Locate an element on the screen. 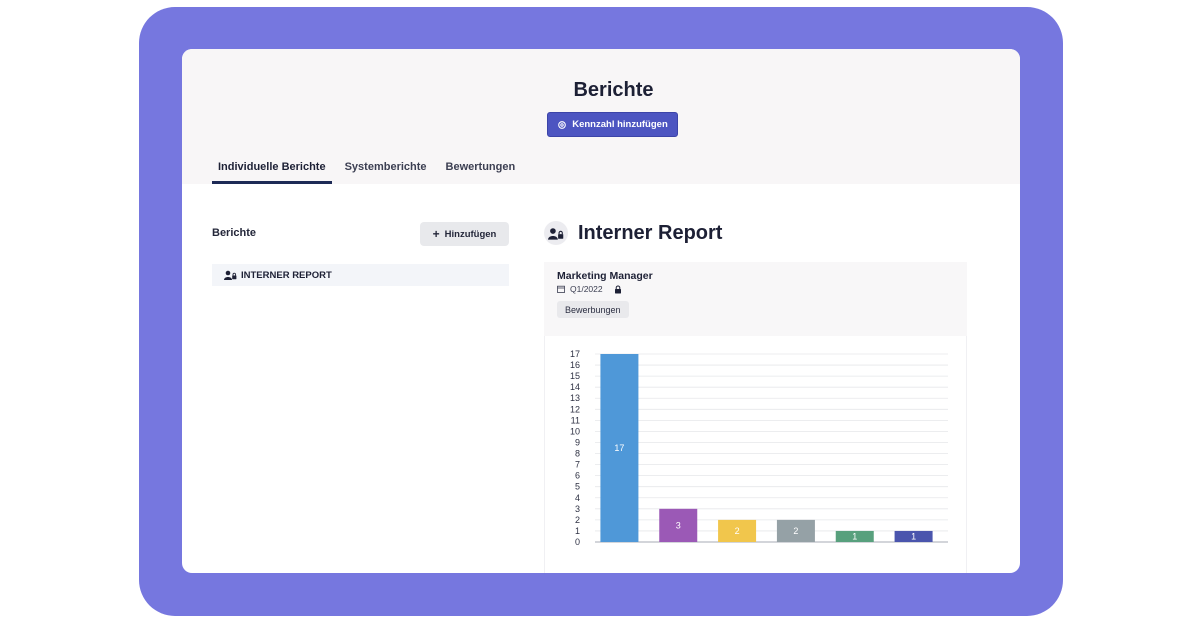 The image size is (1200, 628). lock-icon is located at coordinates (617, 289).